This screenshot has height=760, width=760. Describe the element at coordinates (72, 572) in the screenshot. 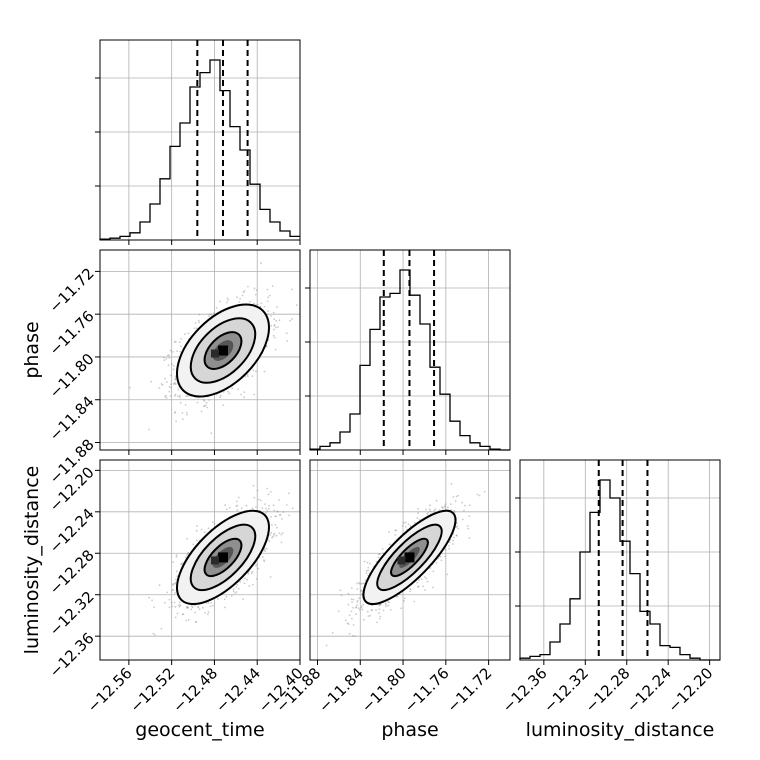

I see `y-tick-label: −12.28` at that location.